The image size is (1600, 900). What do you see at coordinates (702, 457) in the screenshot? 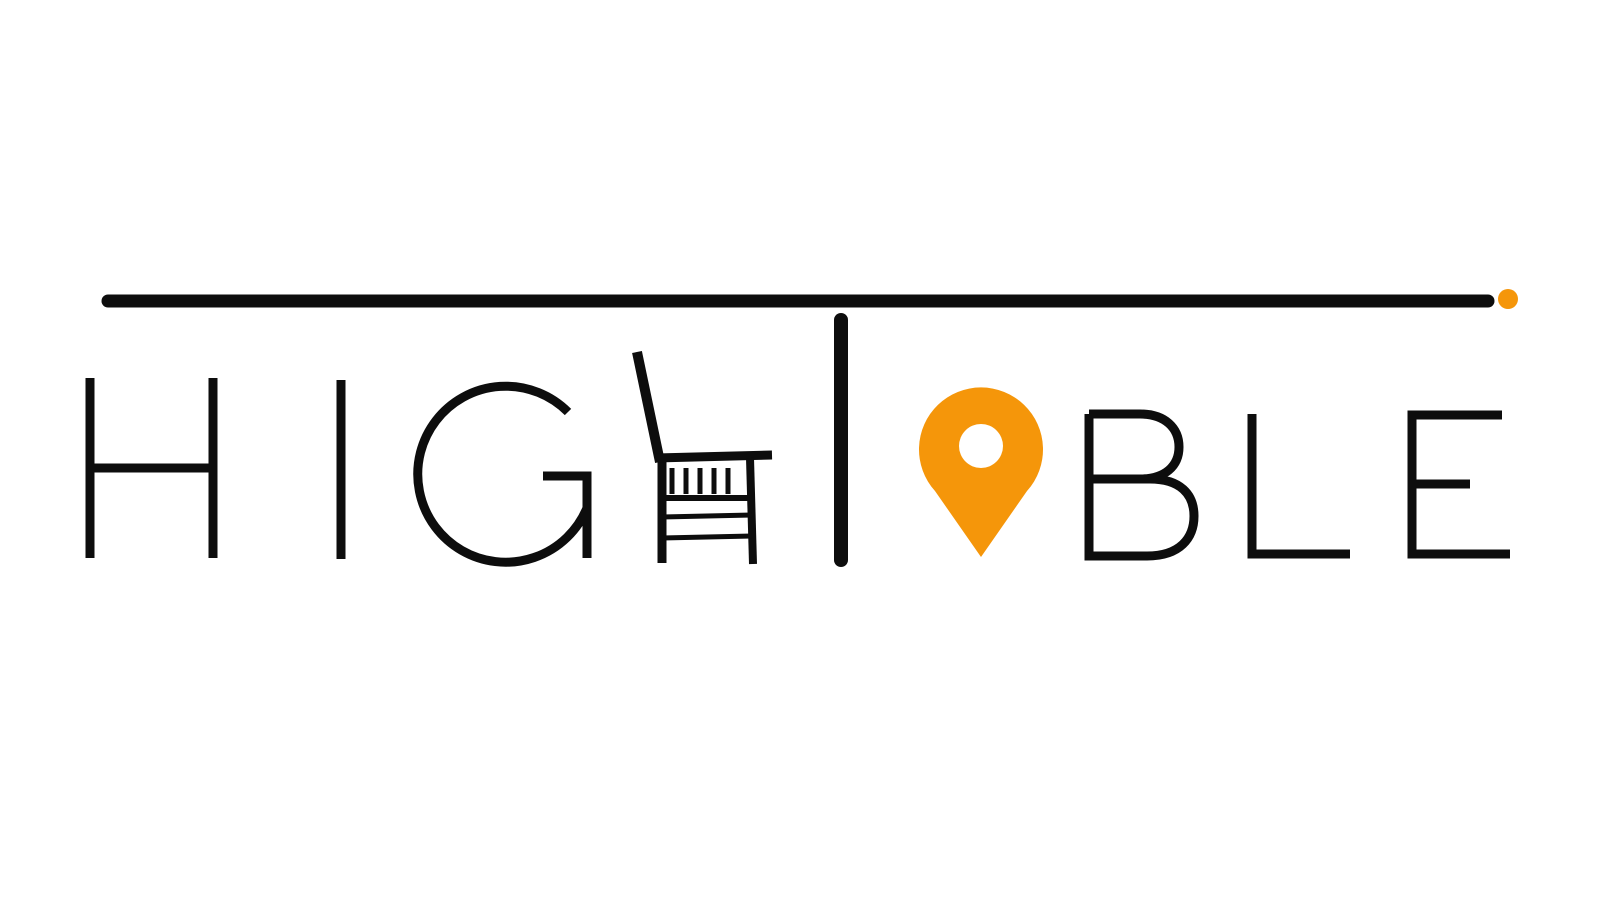
I see `chair-icon` at bounding box center [702, 457].